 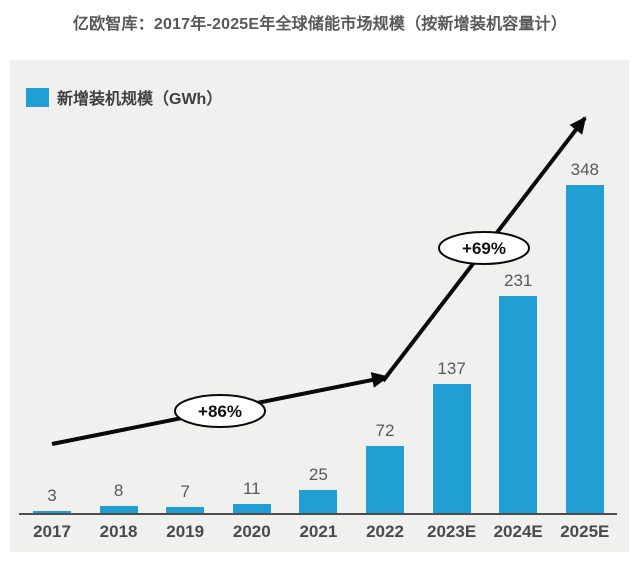 I want to click on x-axis-label: 2024E, so click(x=518, y=531).